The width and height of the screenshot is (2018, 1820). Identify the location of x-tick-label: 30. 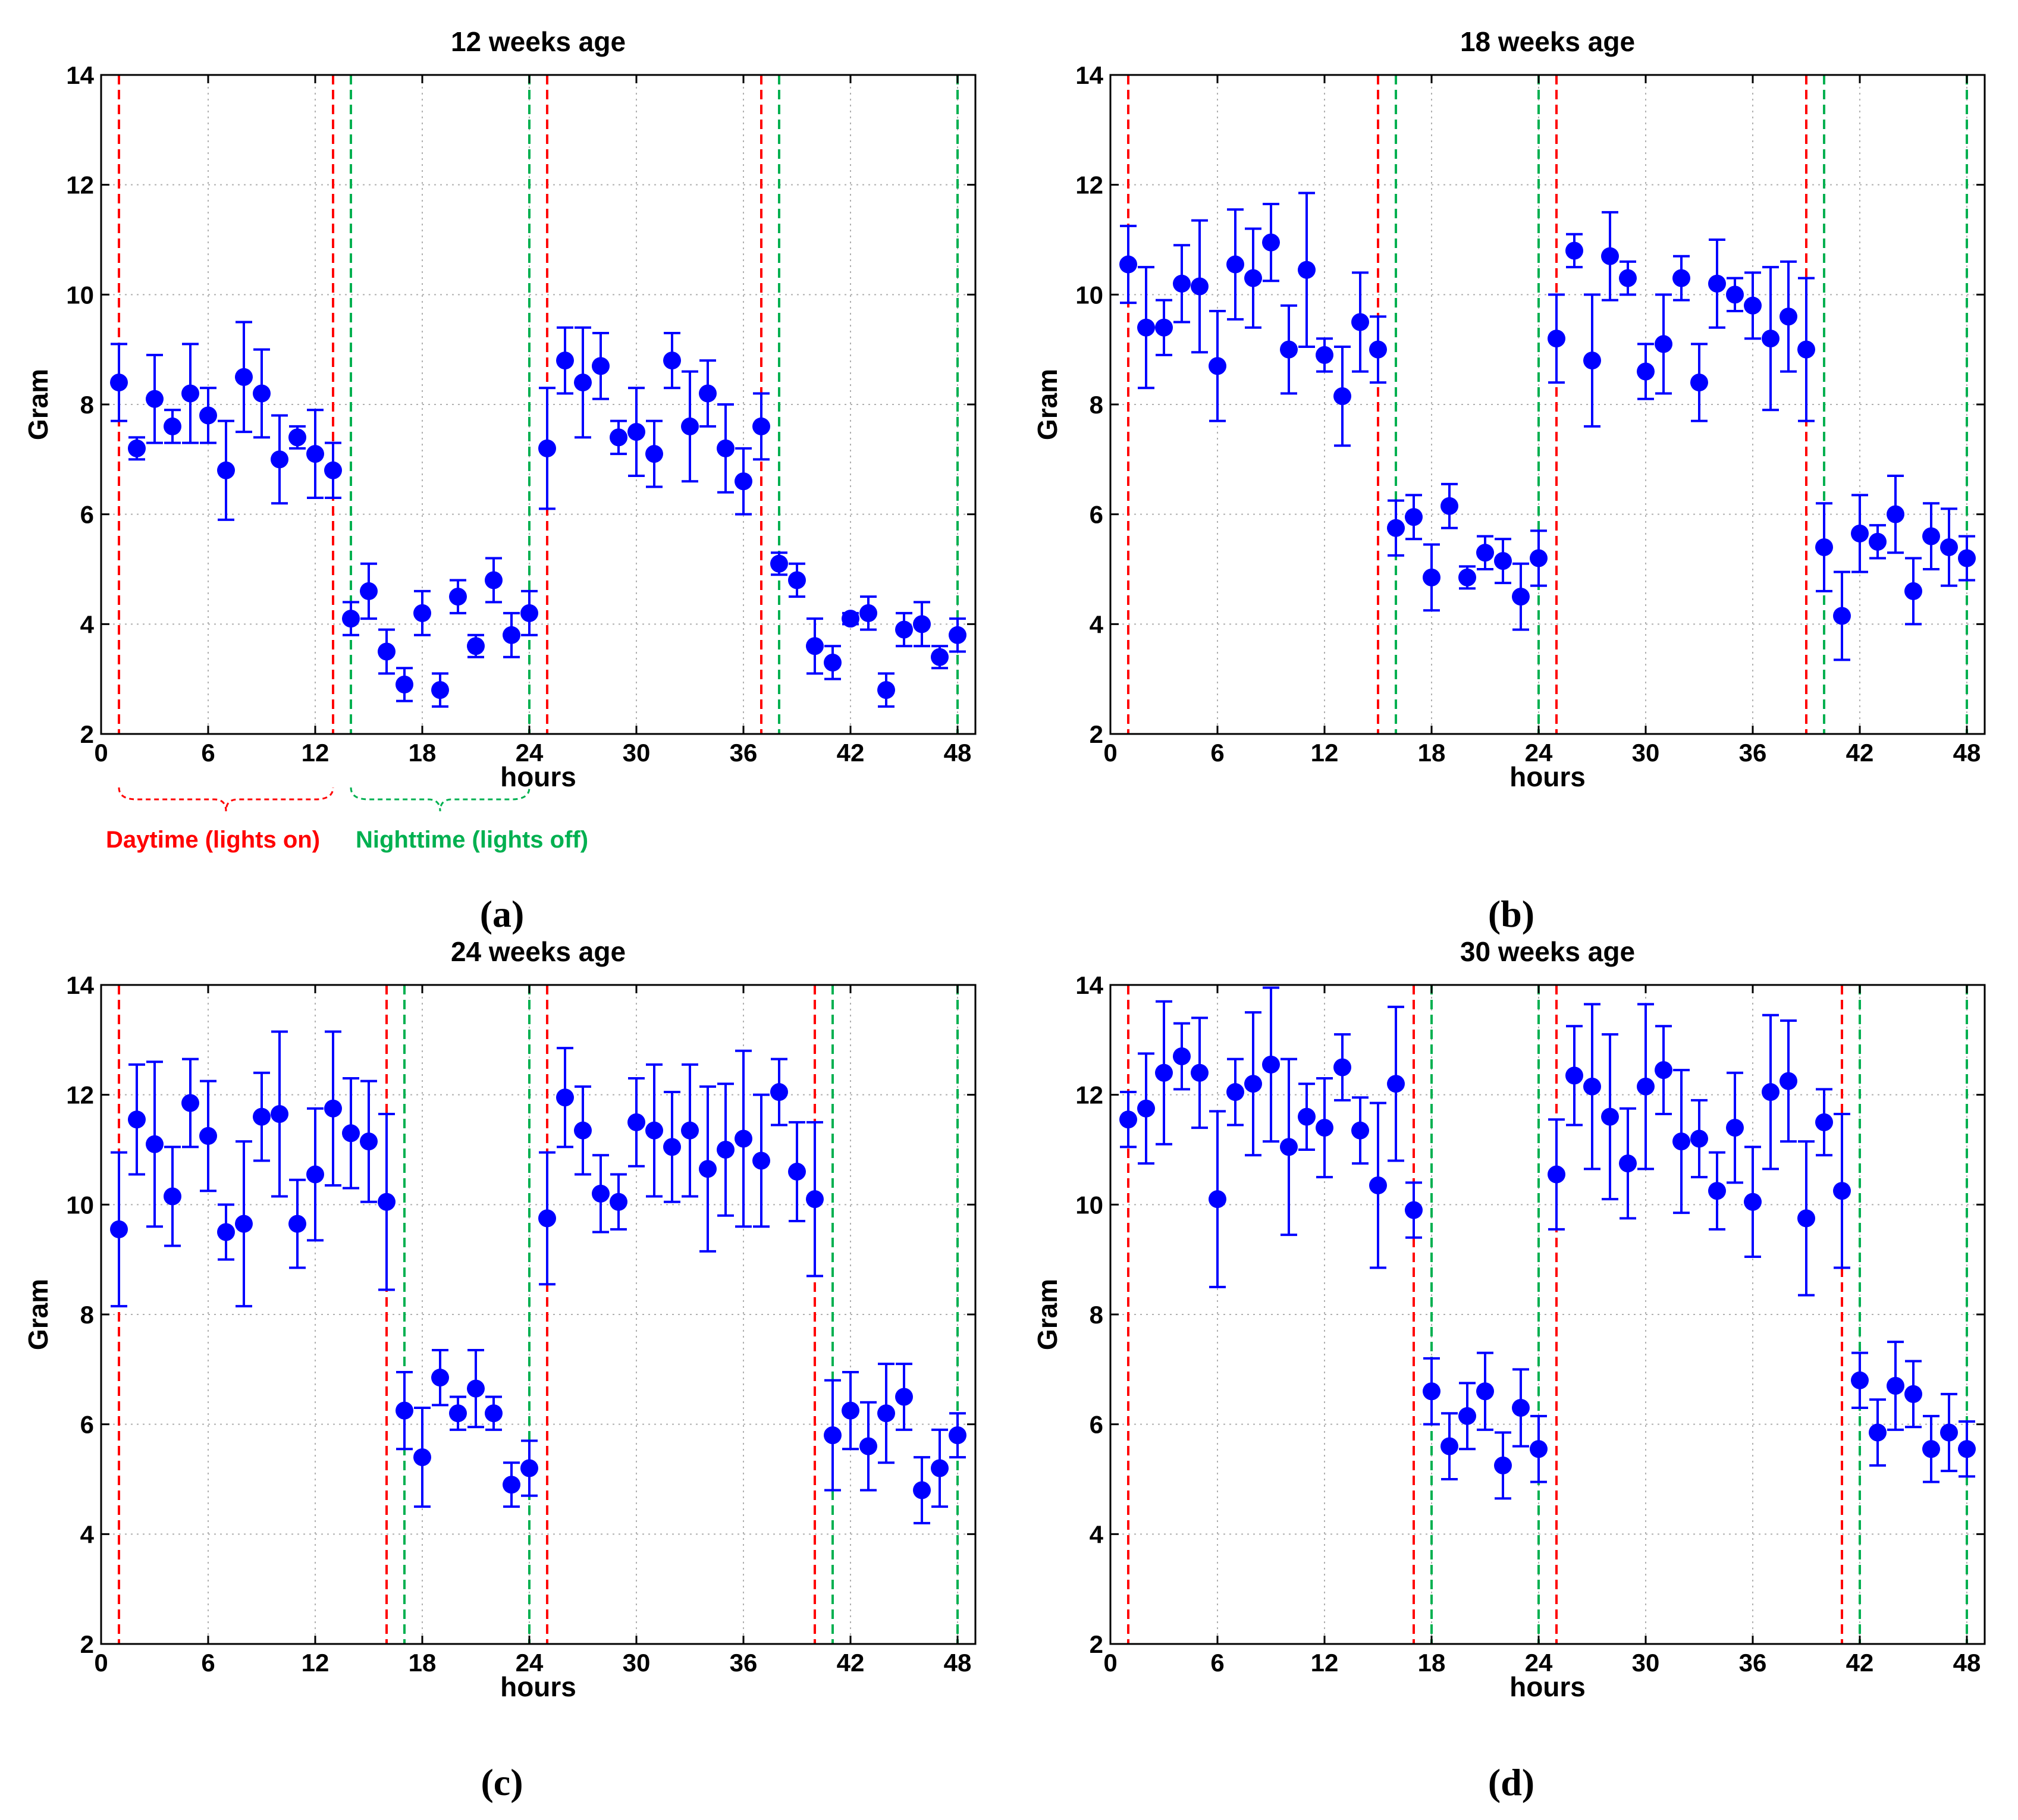
(1646, 1663).